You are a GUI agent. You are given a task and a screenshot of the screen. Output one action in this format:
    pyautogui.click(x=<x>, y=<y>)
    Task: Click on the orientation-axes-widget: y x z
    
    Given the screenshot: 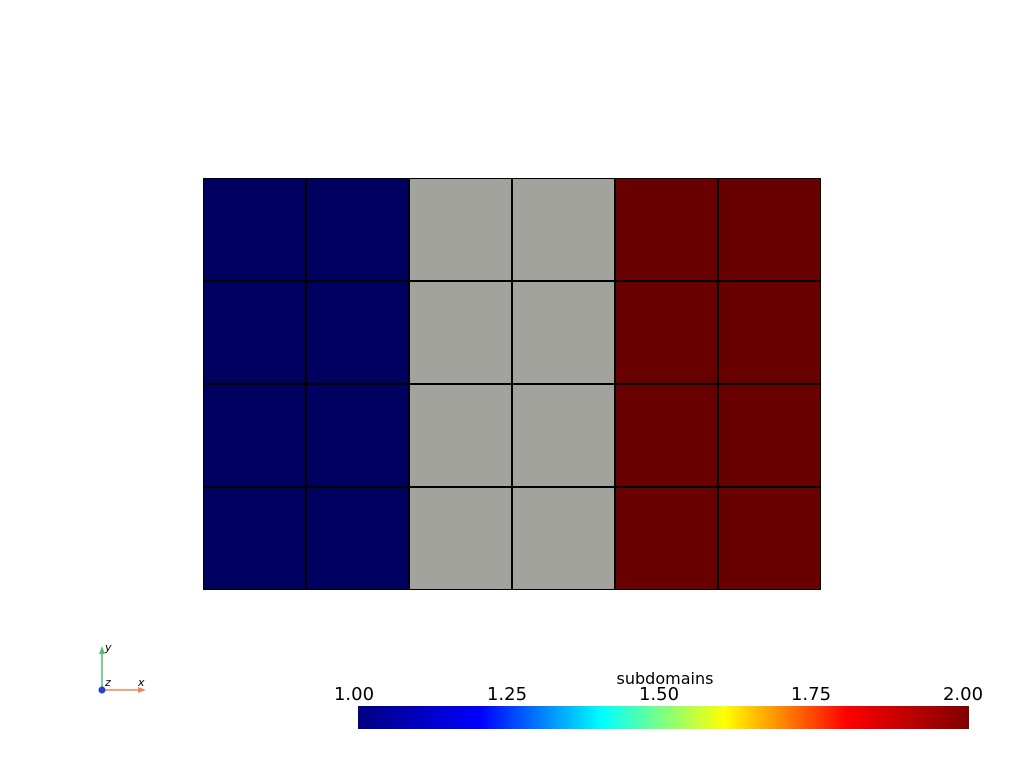 What is the action you would take?
    pyautogui.click(x=122, y=667)
    